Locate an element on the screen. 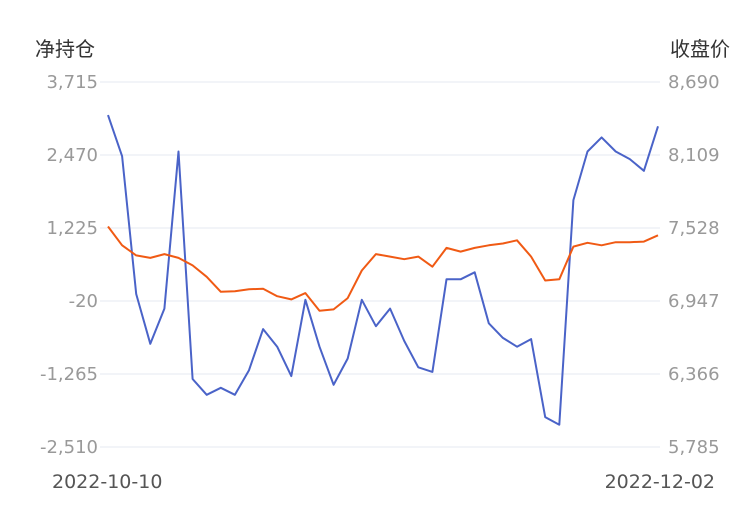 The width and height of the screenshot is (750, 510). left-tick-label: 2,470 is located at coordinates (72, 155).